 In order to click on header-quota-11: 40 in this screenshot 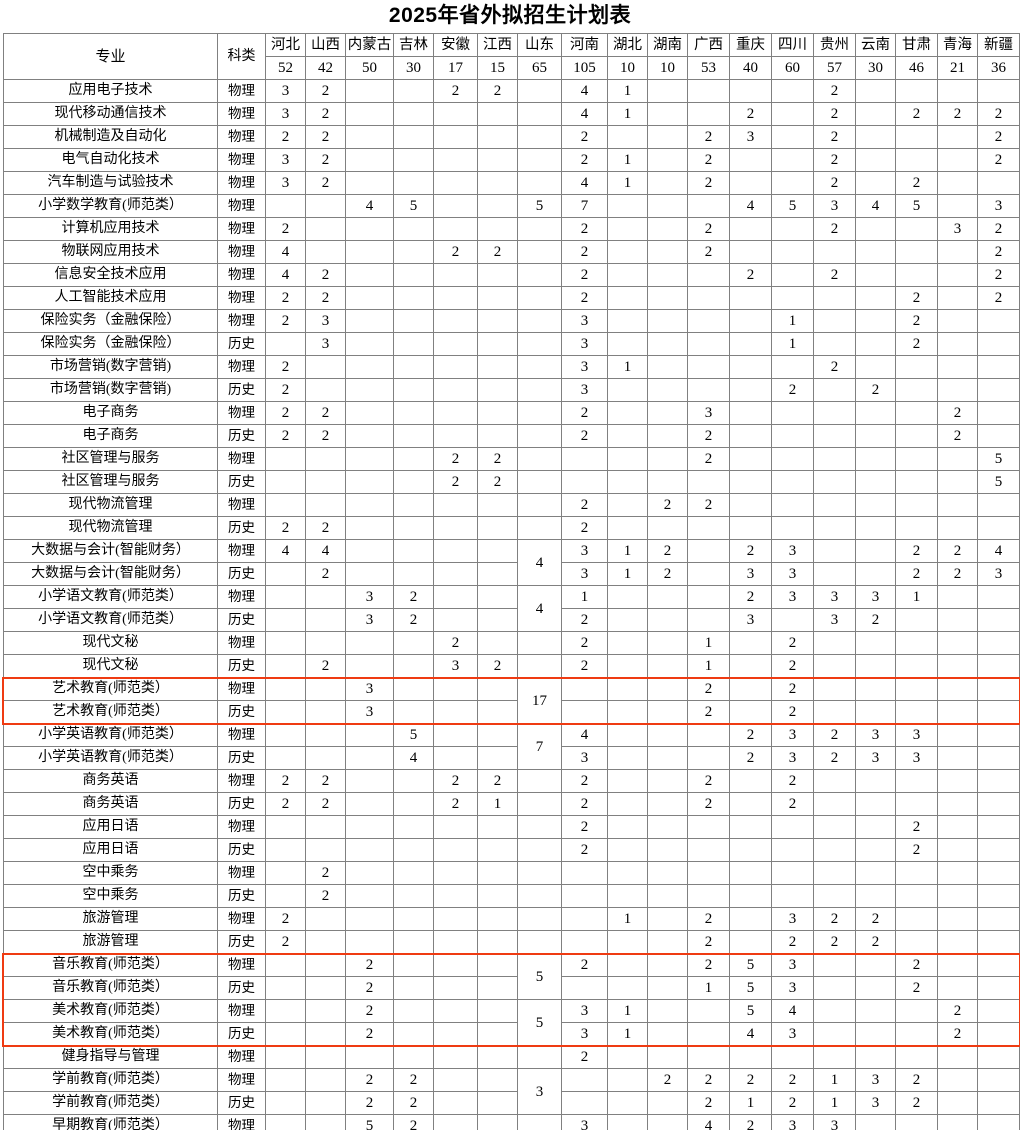, I will do `click(750, 68)`.